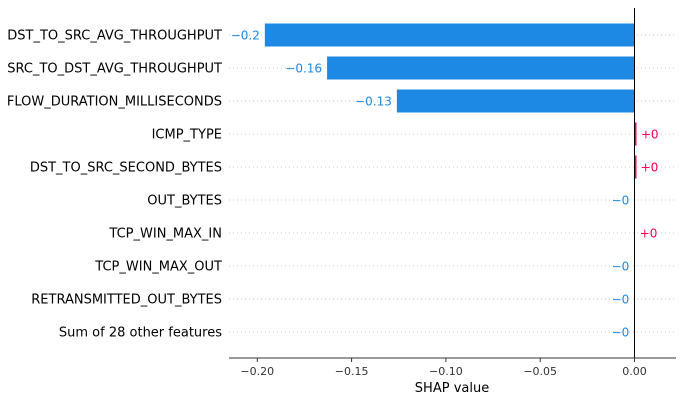  What do you see at coordinates (114, 102) in the screenshot?
I see `category-label: FLOW_DURATION_MILLISECONDS` at bounding box center [114, 102].